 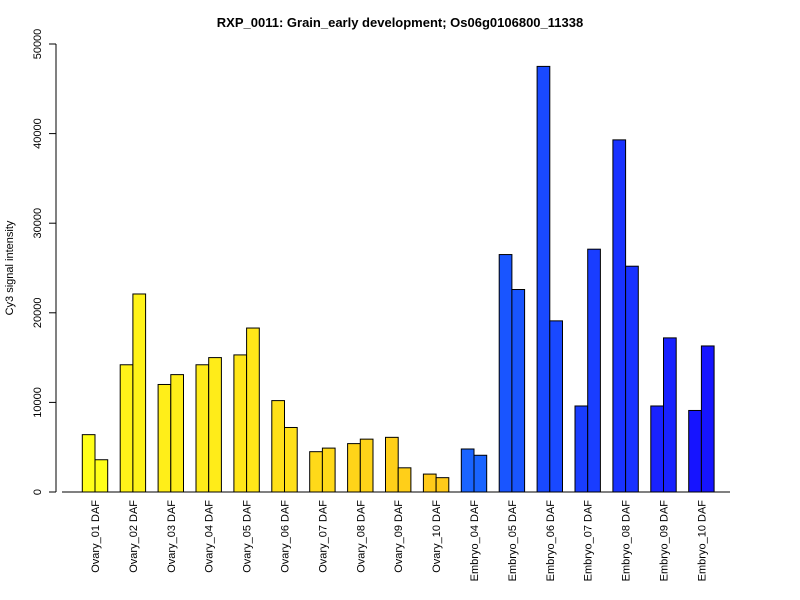 I want to click on y-tick-label: 10000, so click(x=38, y=402).